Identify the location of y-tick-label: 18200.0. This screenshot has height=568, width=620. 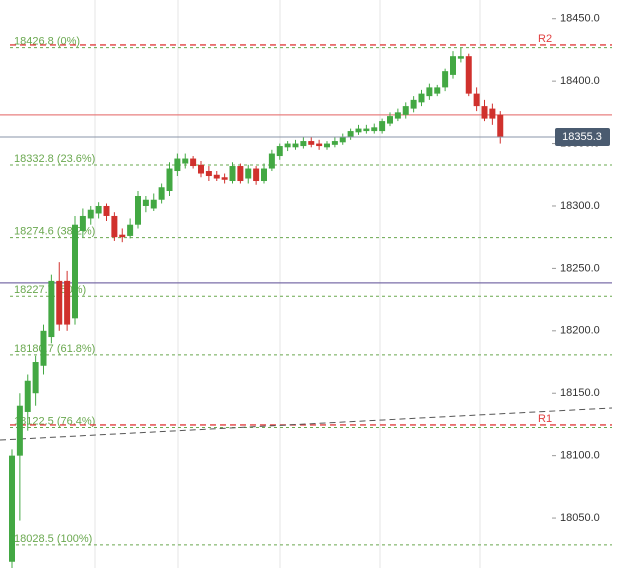
(580, 331).